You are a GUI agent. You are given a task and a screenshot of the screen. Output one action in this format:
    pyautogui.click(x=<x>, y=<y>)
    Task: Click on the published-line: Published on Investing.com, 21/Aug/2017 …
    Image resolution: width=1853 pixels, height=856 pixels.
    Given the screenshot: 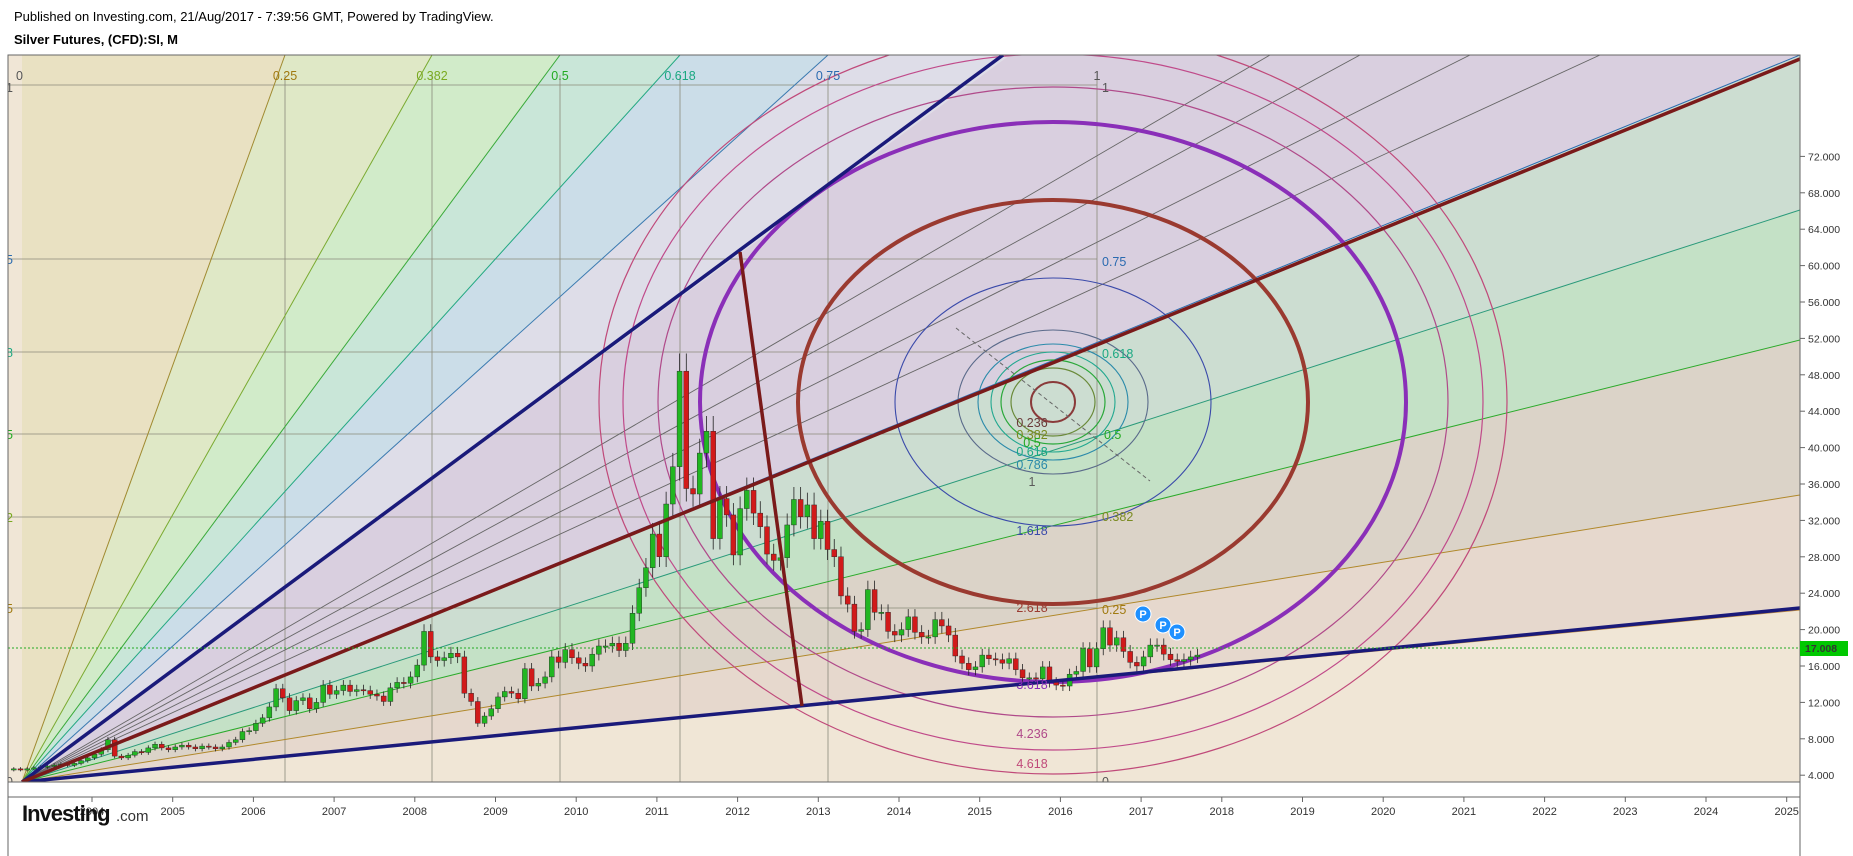 What is the action you would take?
    pyautogui.click(x=254, y=16)
    